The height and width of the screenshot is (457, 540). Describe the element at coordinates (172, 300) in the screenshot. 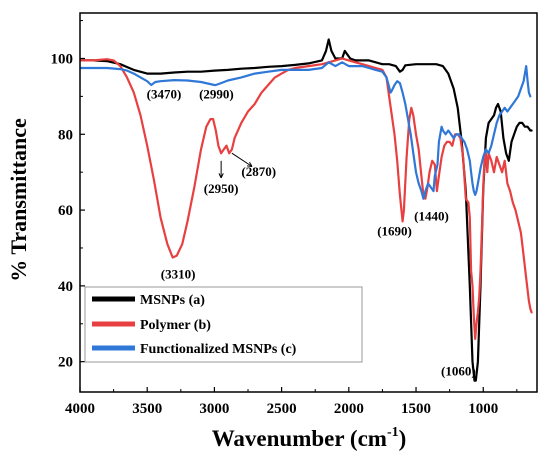

I see `legend-label-msnps: MSNPs (a)` at that location.